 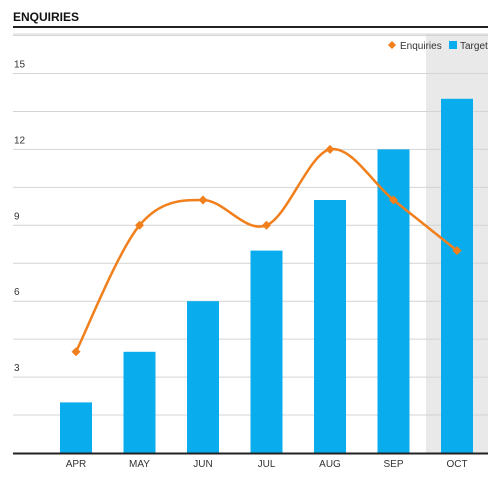 What do you see at coordinates (393, 200) in the screenshot?
I see `enquiries-point-sep` at bounding box center [393, 200].